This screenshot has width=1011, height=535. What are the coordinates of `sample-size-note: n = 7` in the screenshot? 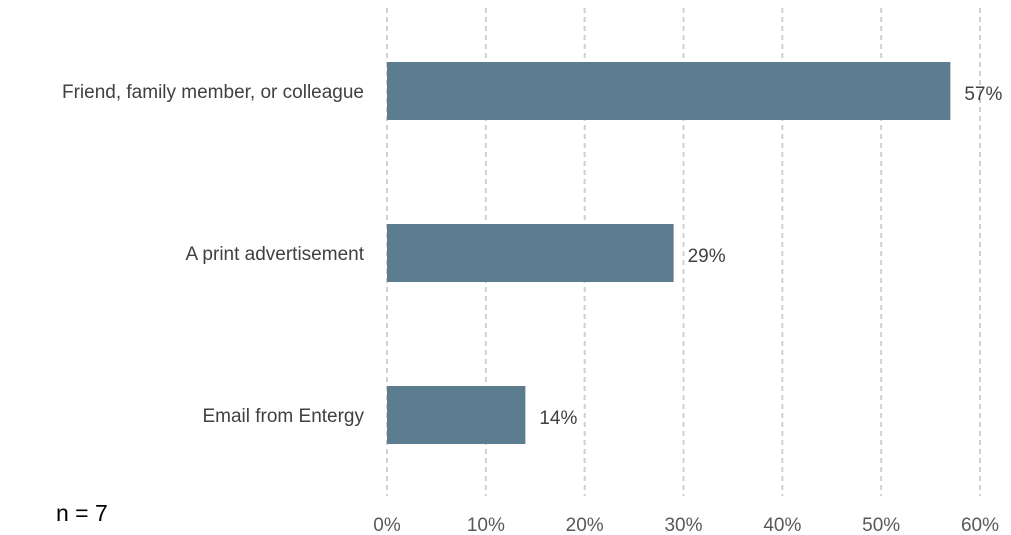 It's located at (82, 513).